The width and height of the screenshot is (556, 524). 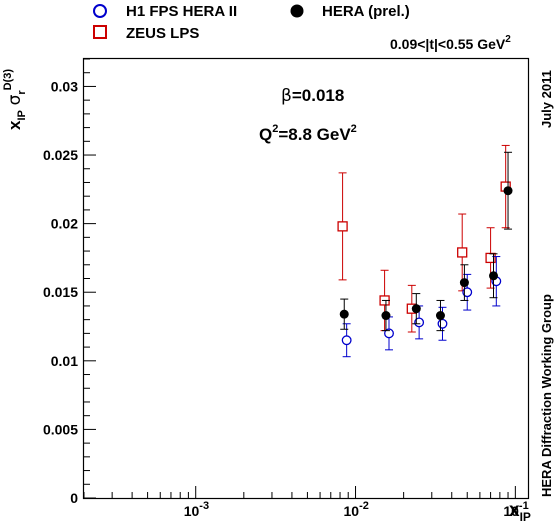 I want to click on y-tick-label: 0.03, so click(x=64, y=86).